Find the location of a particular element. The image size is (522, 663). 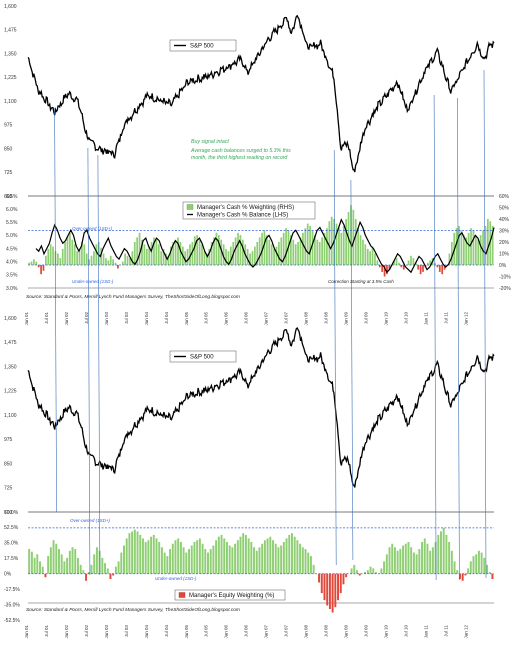

equity-ytick-label: 52.5% is located at coordinates (11, 528).